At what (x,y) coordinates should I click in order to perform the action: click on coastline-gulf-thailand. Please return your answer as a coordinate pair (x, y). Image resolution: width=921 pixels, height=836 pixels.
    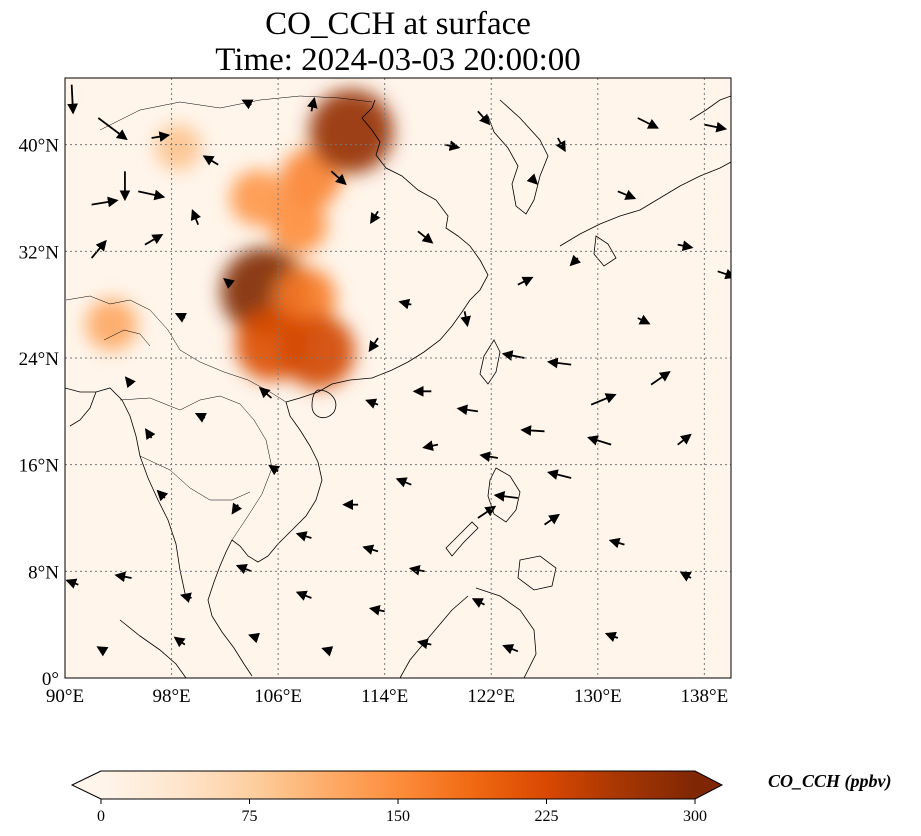
    Looking at the image, I should click on (238, 608).